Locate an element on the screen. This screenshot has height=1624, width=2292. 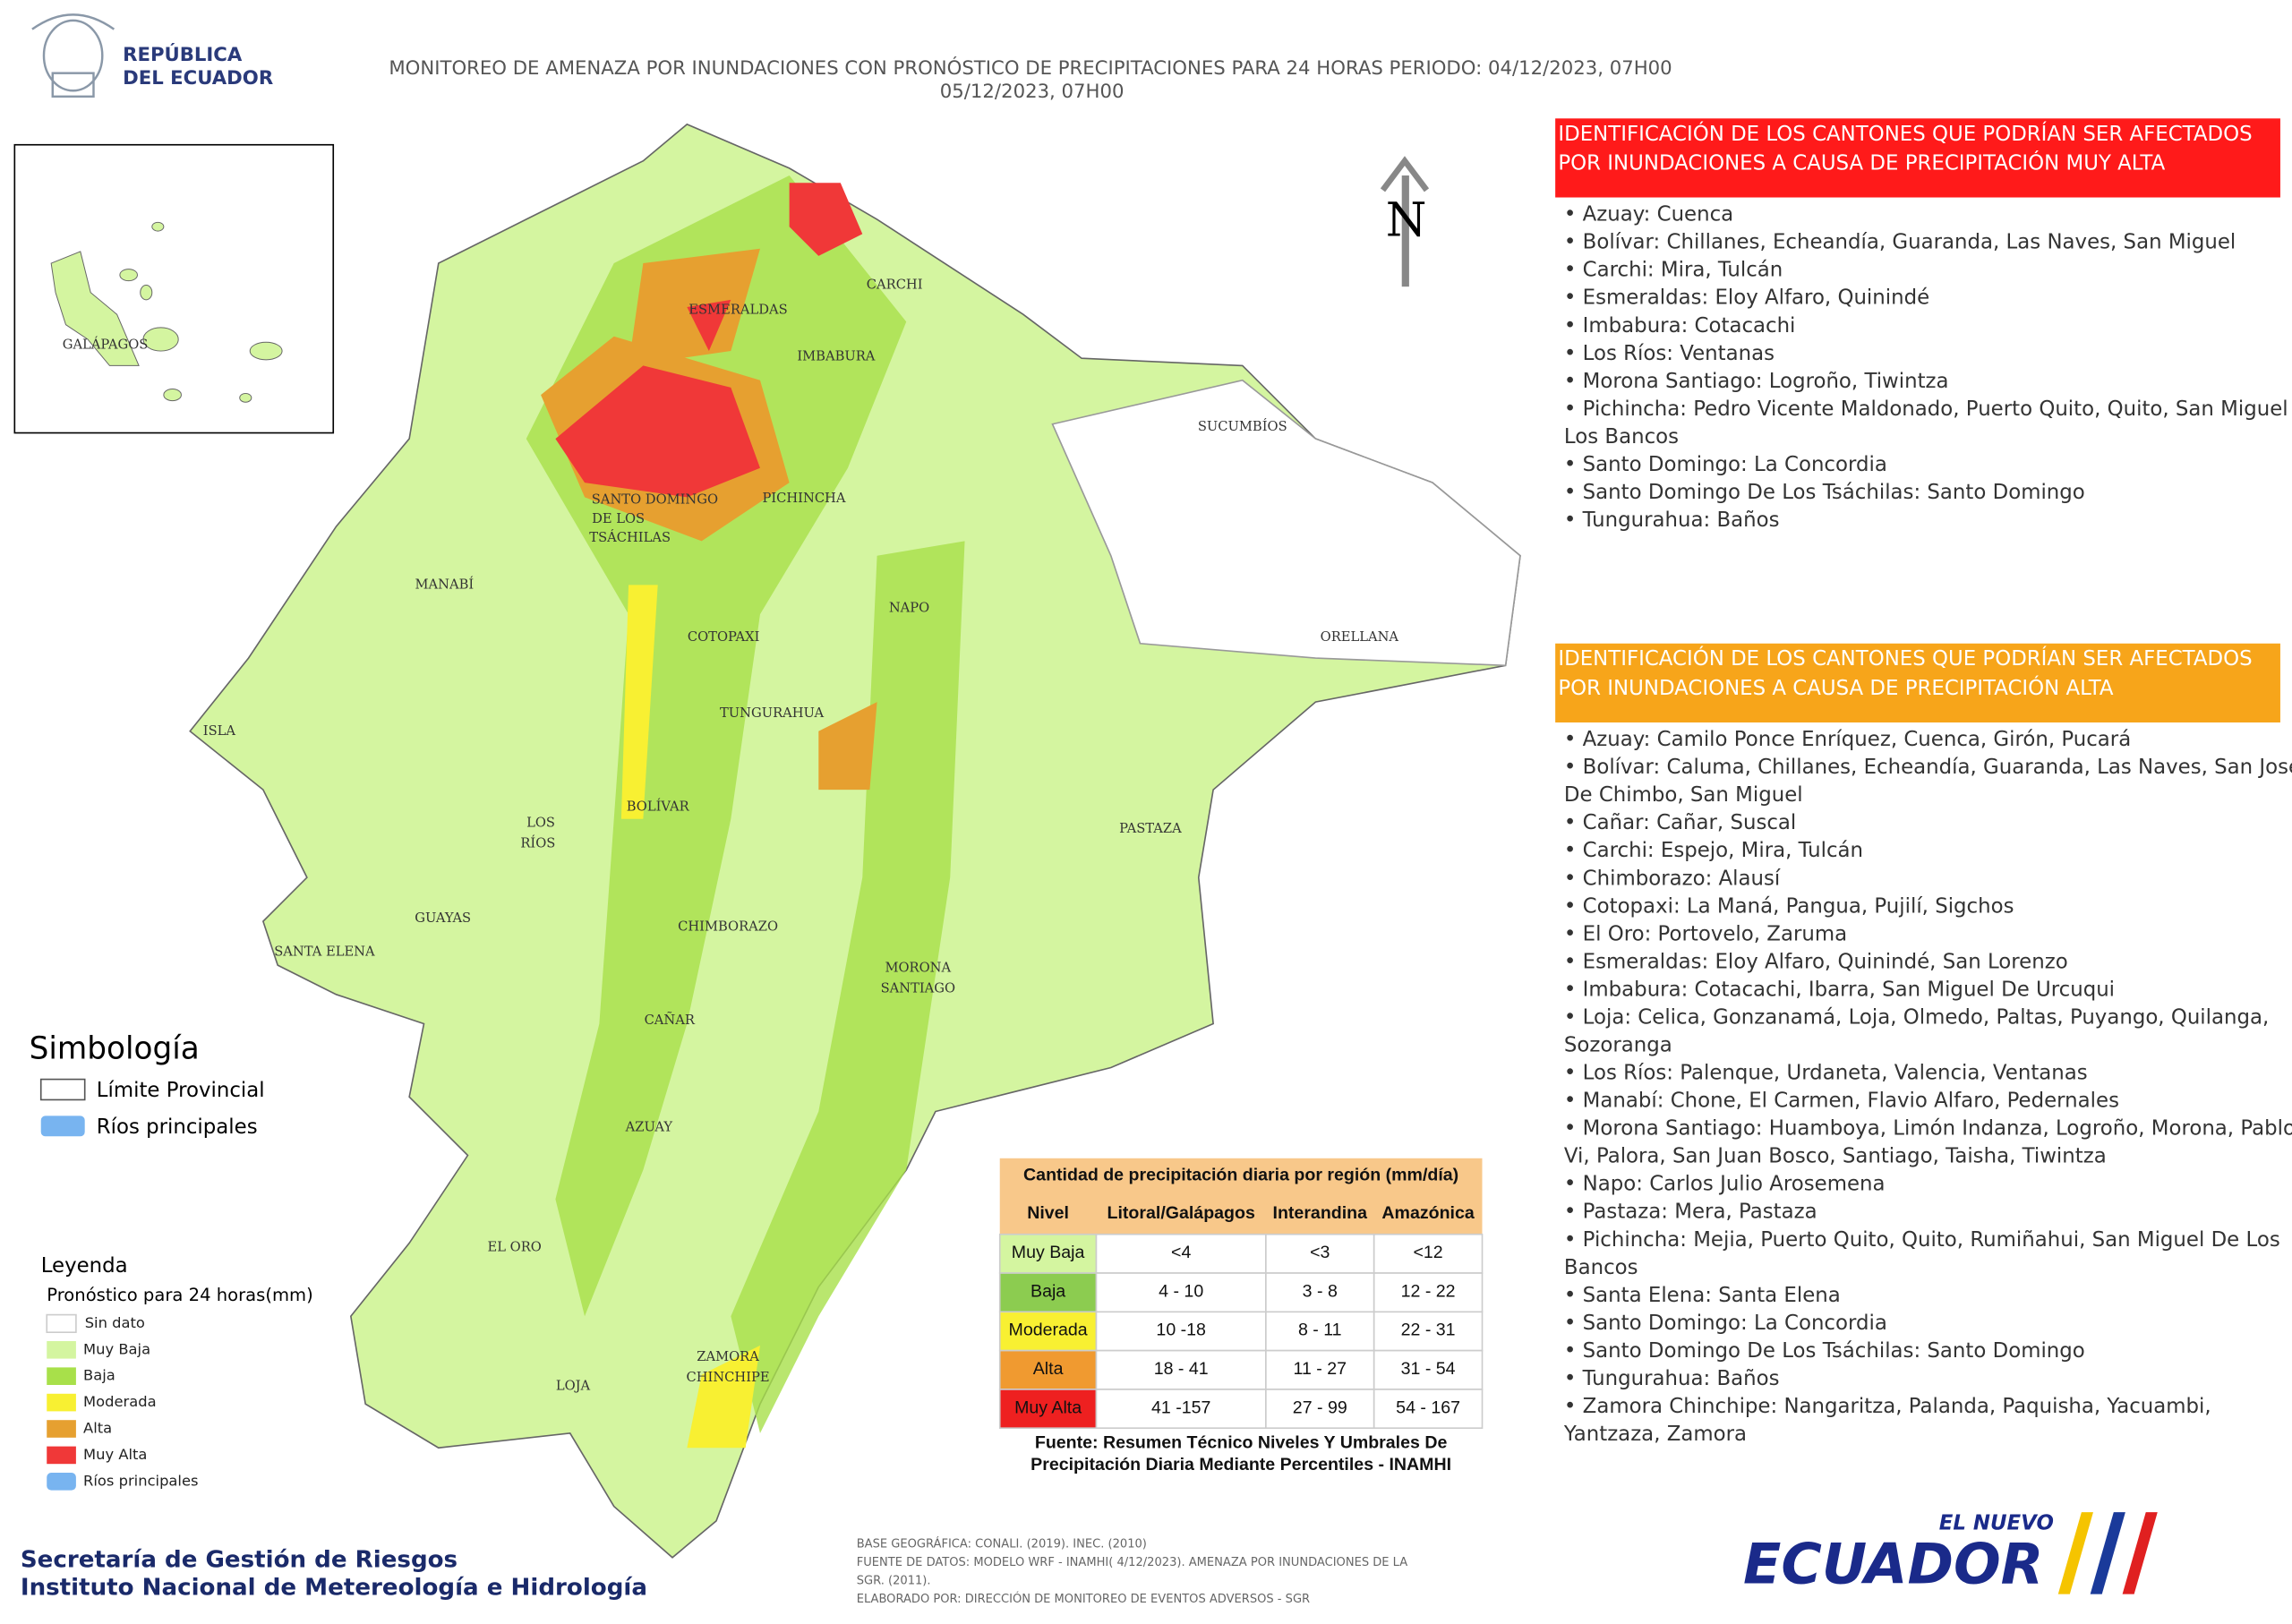
logo-stripe is located at coordinates (2107, 1553).